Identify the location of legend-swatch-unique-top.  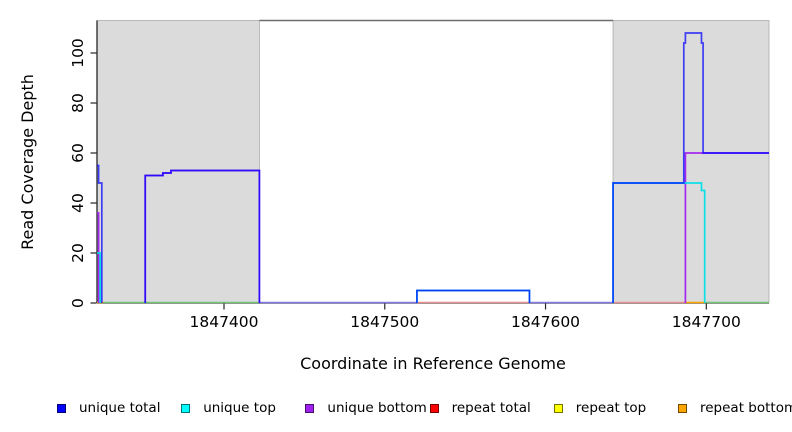
(186, 408).